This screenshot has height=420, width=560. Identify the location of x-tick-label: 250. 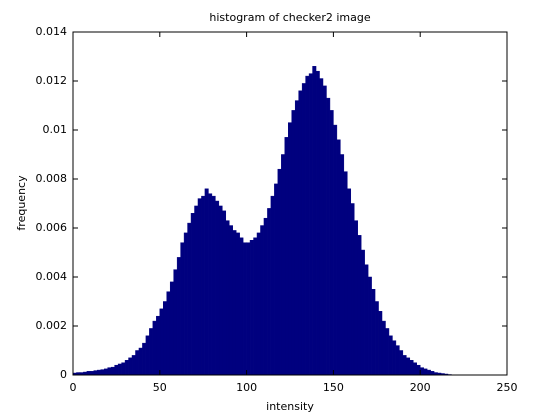
(507, 387).